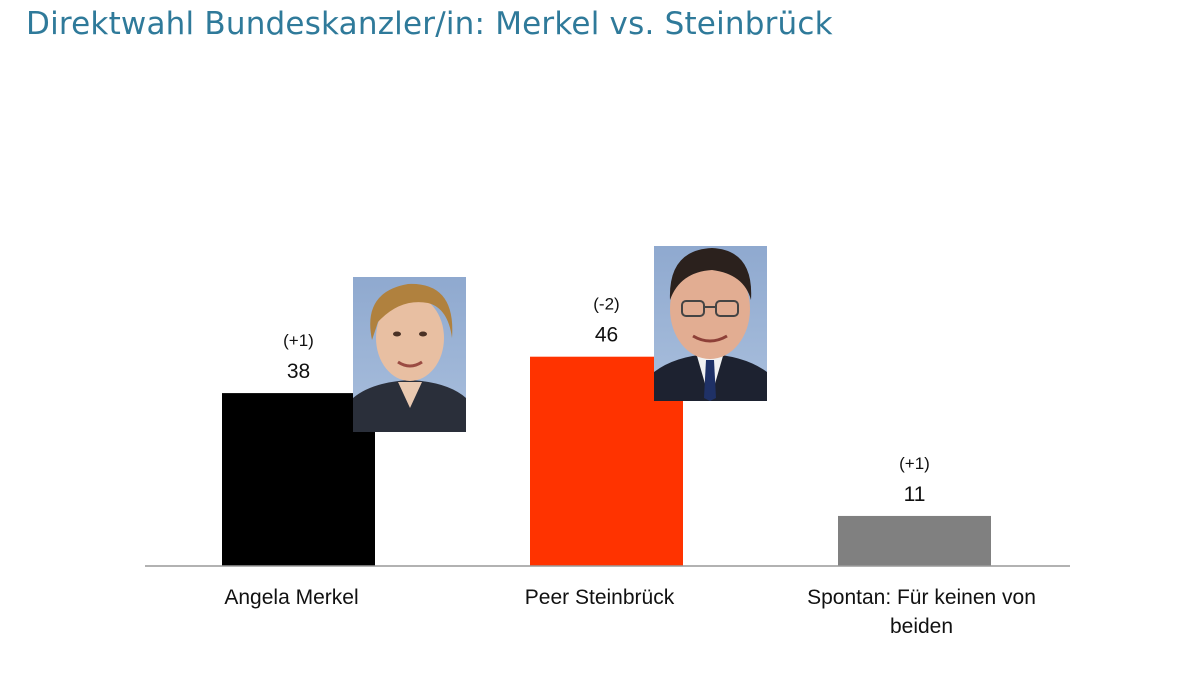  What do you see at coordinates (710, 323) in the screenshot?
I see `steinbrueck-photo` at bounding box center [710, 323].